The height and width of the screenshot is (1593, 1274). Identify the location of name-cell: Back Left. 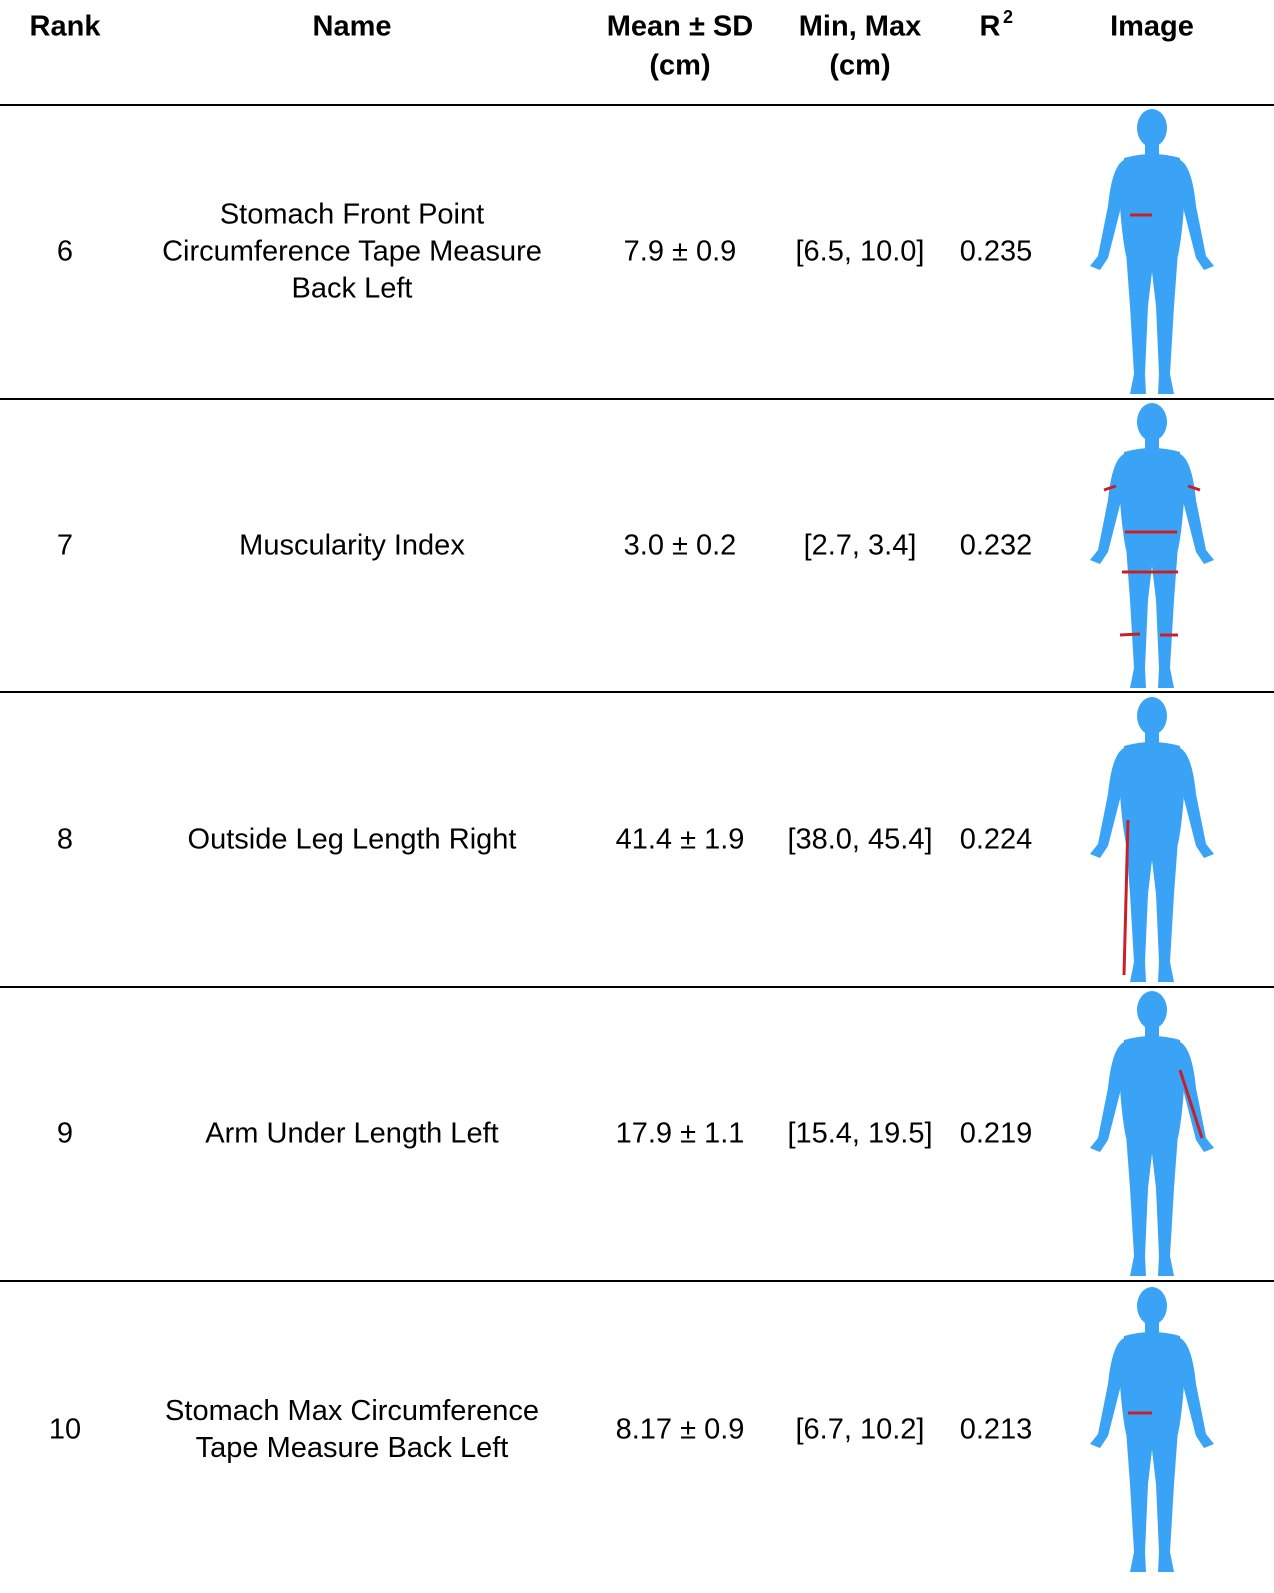
(352, 289).